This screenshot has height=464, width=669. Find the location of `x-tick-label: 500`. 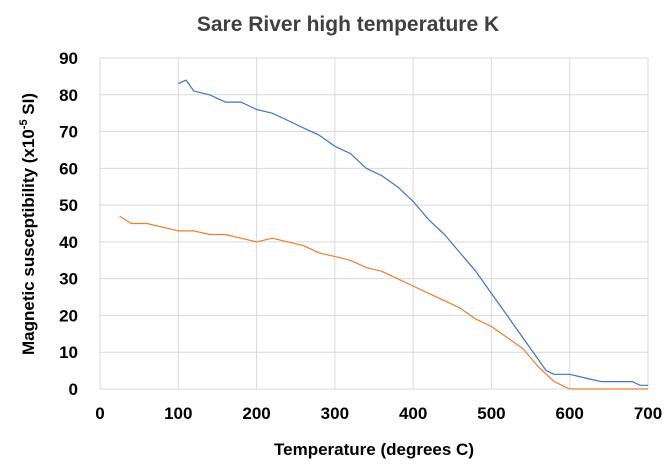

x-tick-label: 500 is located at coordinates (491, 413).